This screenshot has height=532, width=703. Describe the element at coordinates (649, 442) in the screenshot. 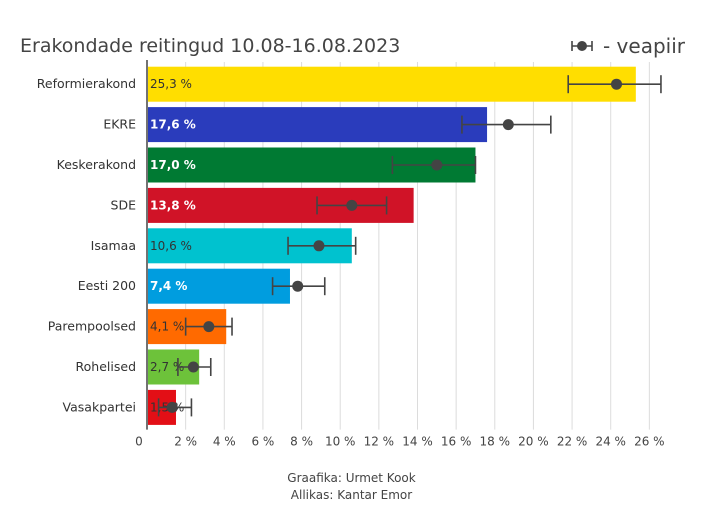

I see `x-tick-label: 26 %` at that location.